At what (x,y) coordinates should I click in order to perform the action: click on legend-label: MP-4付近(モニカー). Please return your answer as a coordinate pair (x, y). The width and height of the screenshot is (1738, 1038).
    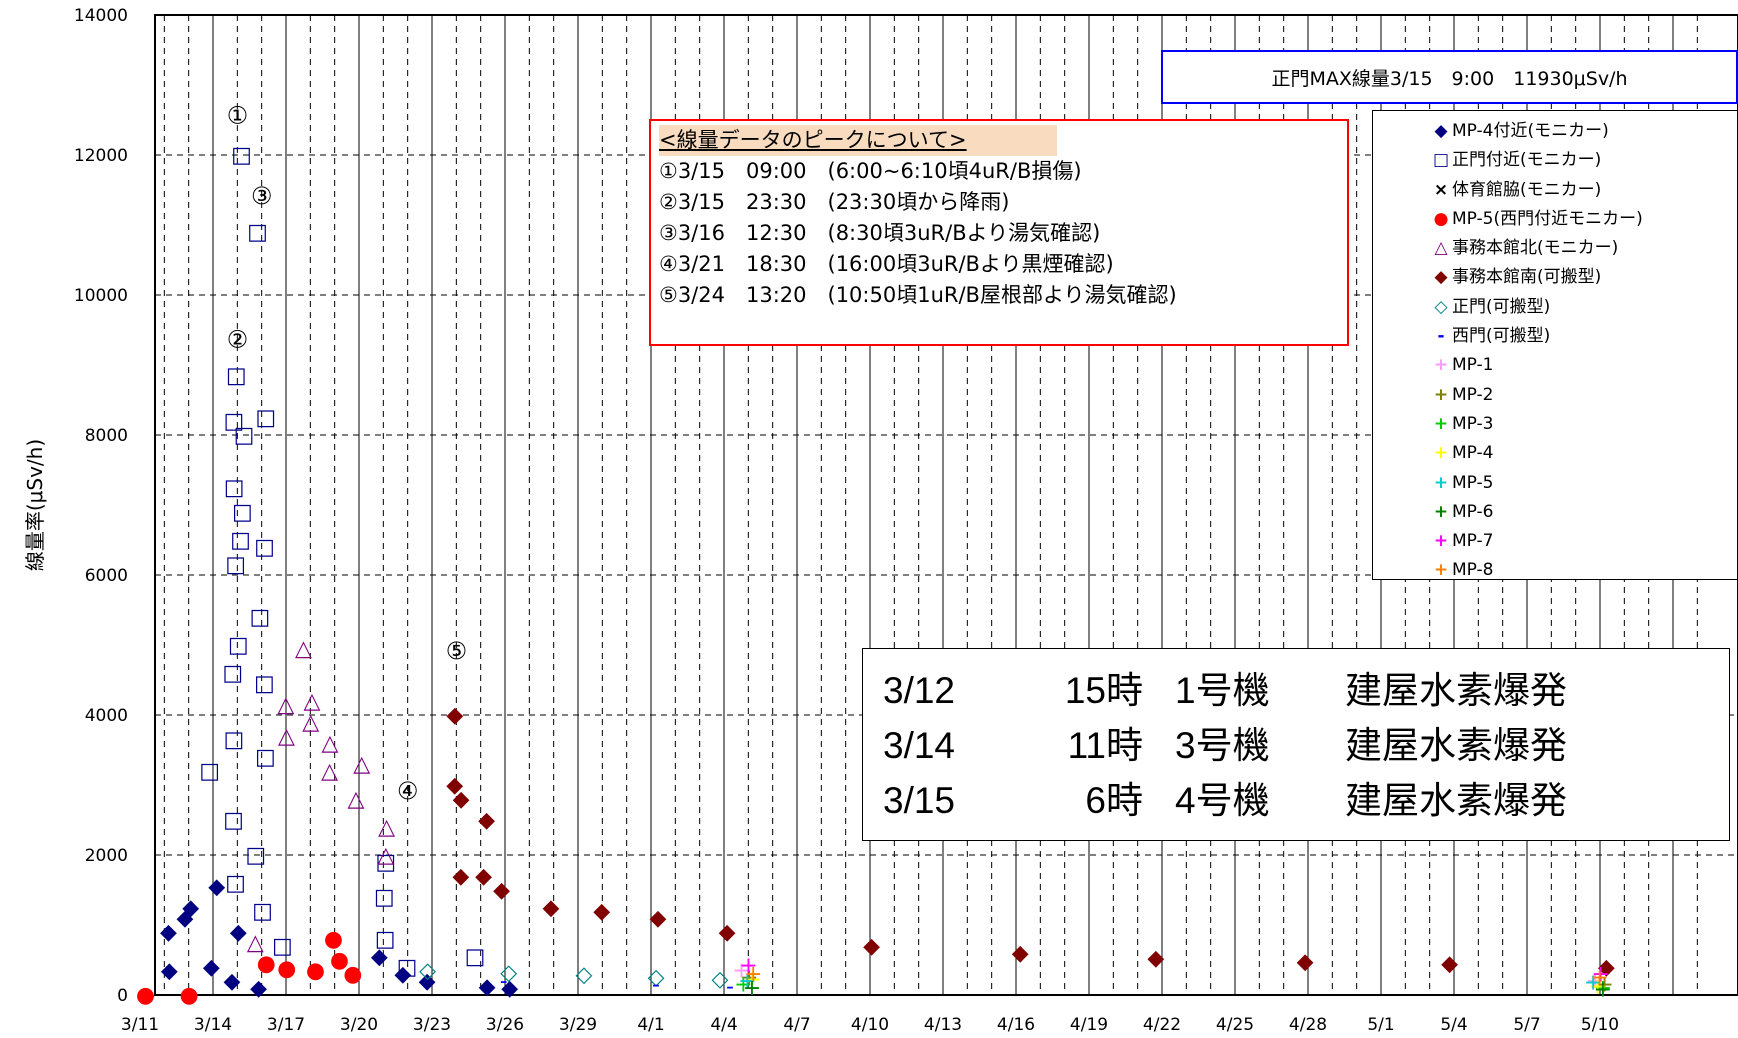
    Looking at the image, I should click on (1530, 131).